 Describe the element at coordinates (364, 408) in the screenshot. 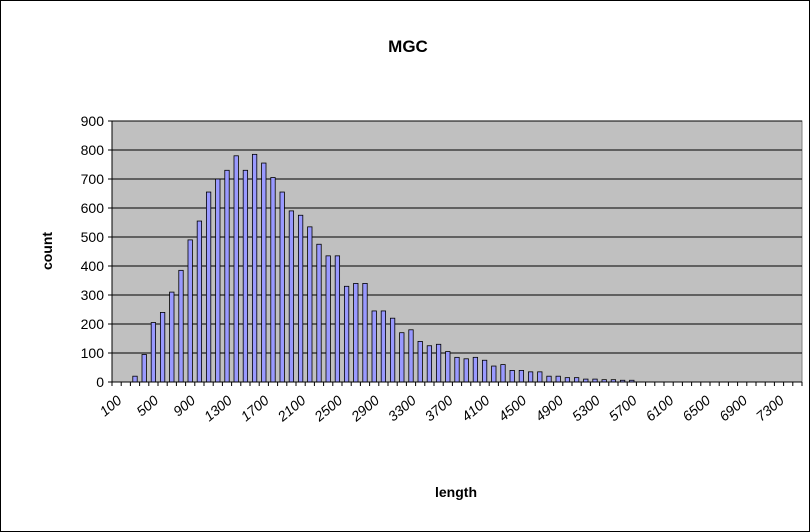

I see `x-tick-label: 2900` at that location.